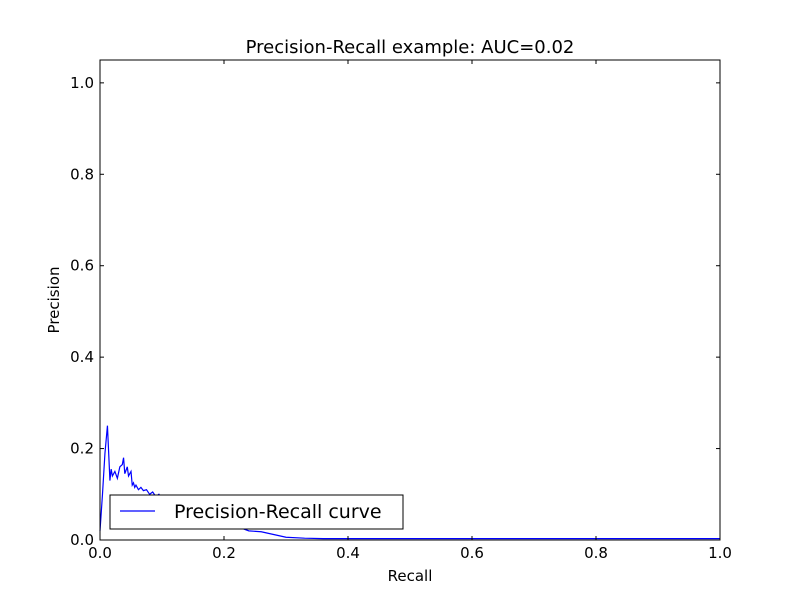 Image resolution: width=800 pixels, height=600 pixels. What do you see at coordinates (224, 553) in the screenshot?
I see `x-tick-label: 0.2` at bounding box center [224, 553].